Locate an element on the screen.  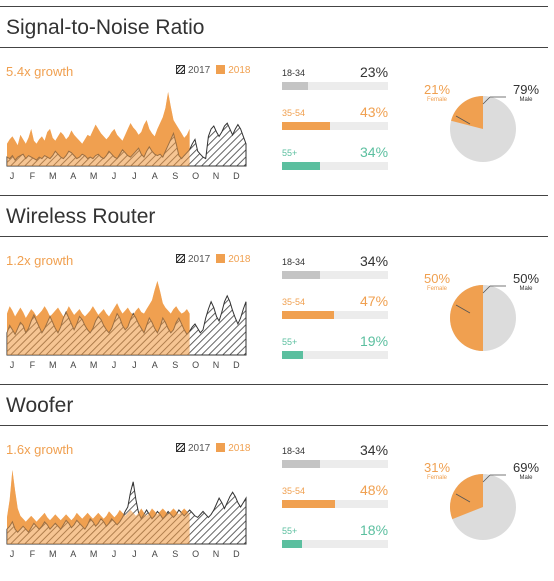
female-label-group: 21% Female is located at coordinates (437, 92).